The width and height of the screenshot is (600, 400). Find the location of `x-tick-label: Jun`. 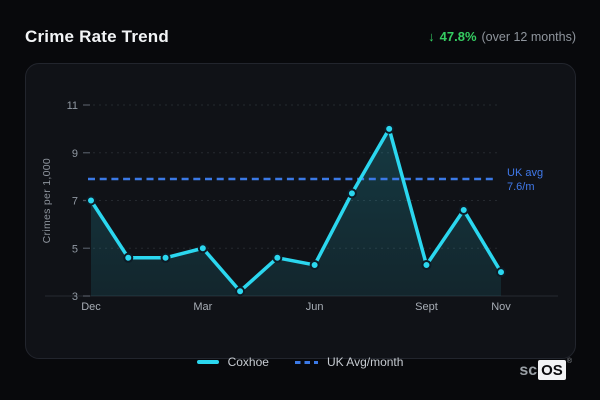

x-tick-label: Jun is located at coordinates (315, 307).